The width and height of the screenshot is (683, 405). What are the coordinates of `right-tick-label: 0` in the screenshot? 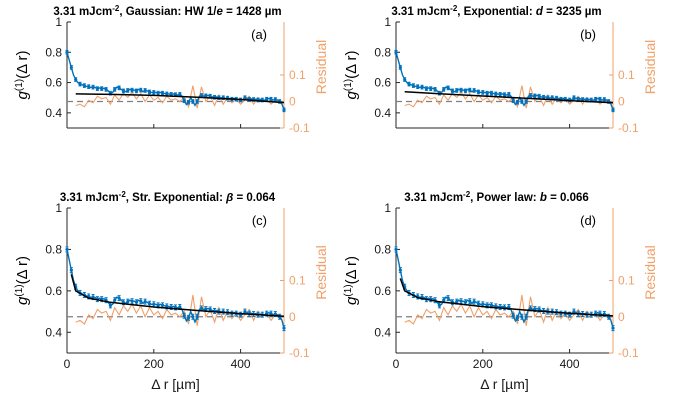 It's located at (292, 317).